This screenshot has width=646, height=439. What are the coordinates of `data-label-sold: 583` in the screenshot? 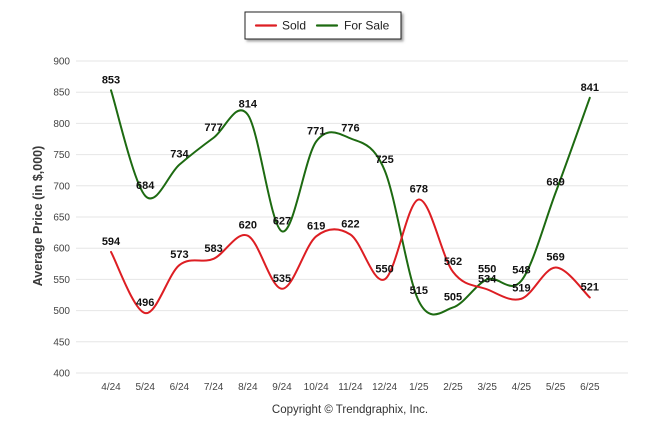 It's located at (213, 249).